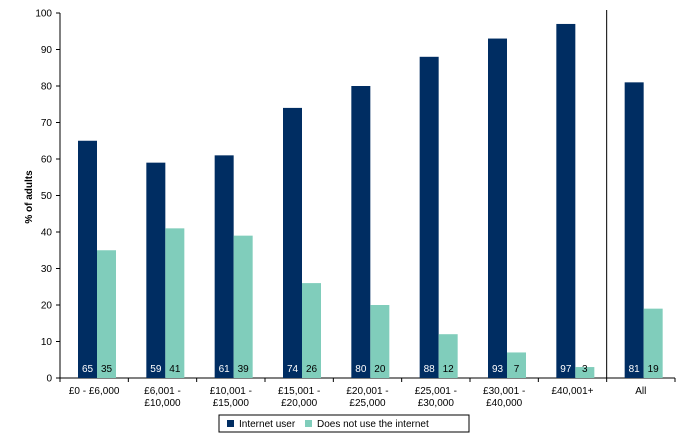 This screenshot has height=446, width=689. Describe the element at coordinates (88, 369) in the screenshot. I see `data-label: 65` at that location.